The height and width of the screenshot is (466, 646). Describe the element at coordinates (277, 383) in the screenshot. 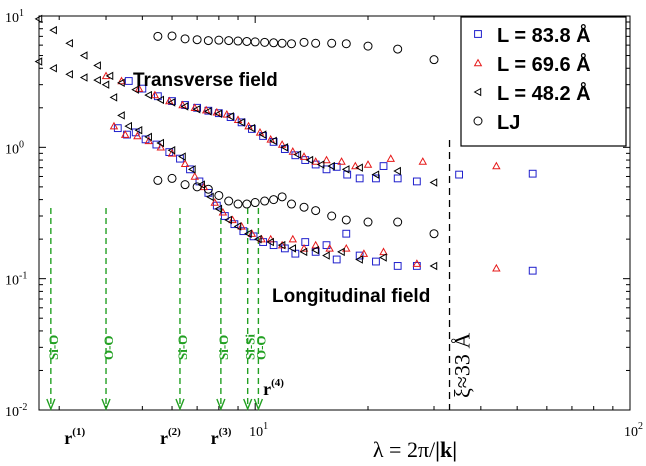

I see `r-label-sup: (4)` at that location.